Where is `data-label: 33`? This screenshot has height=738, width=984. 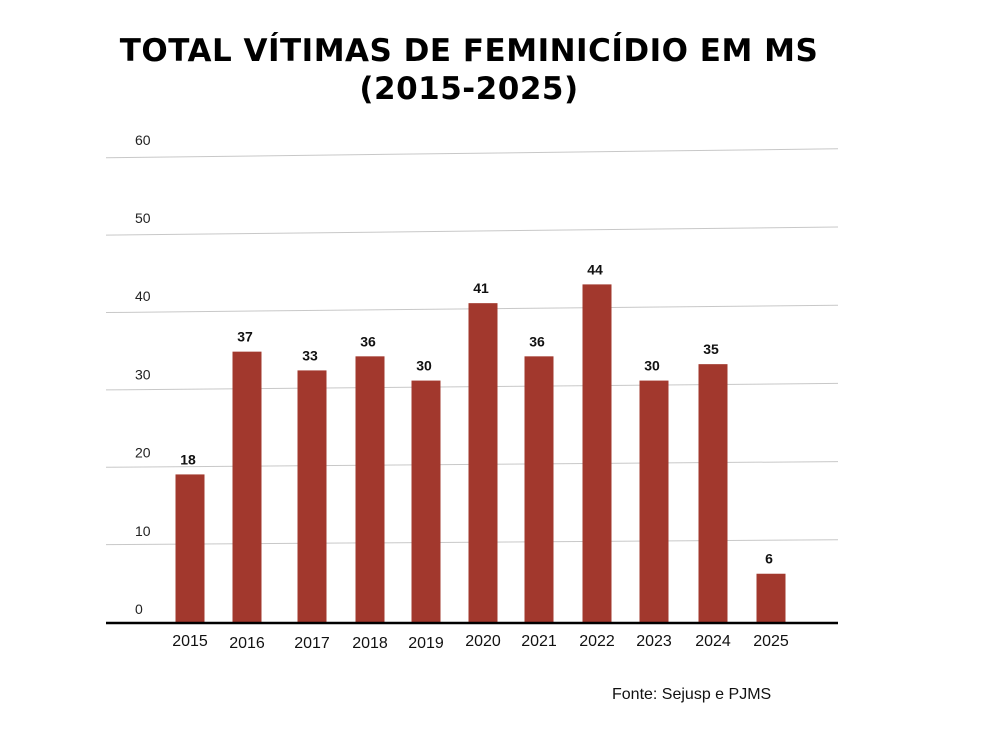 data-label: 33 is located at coordinates (310, 355).